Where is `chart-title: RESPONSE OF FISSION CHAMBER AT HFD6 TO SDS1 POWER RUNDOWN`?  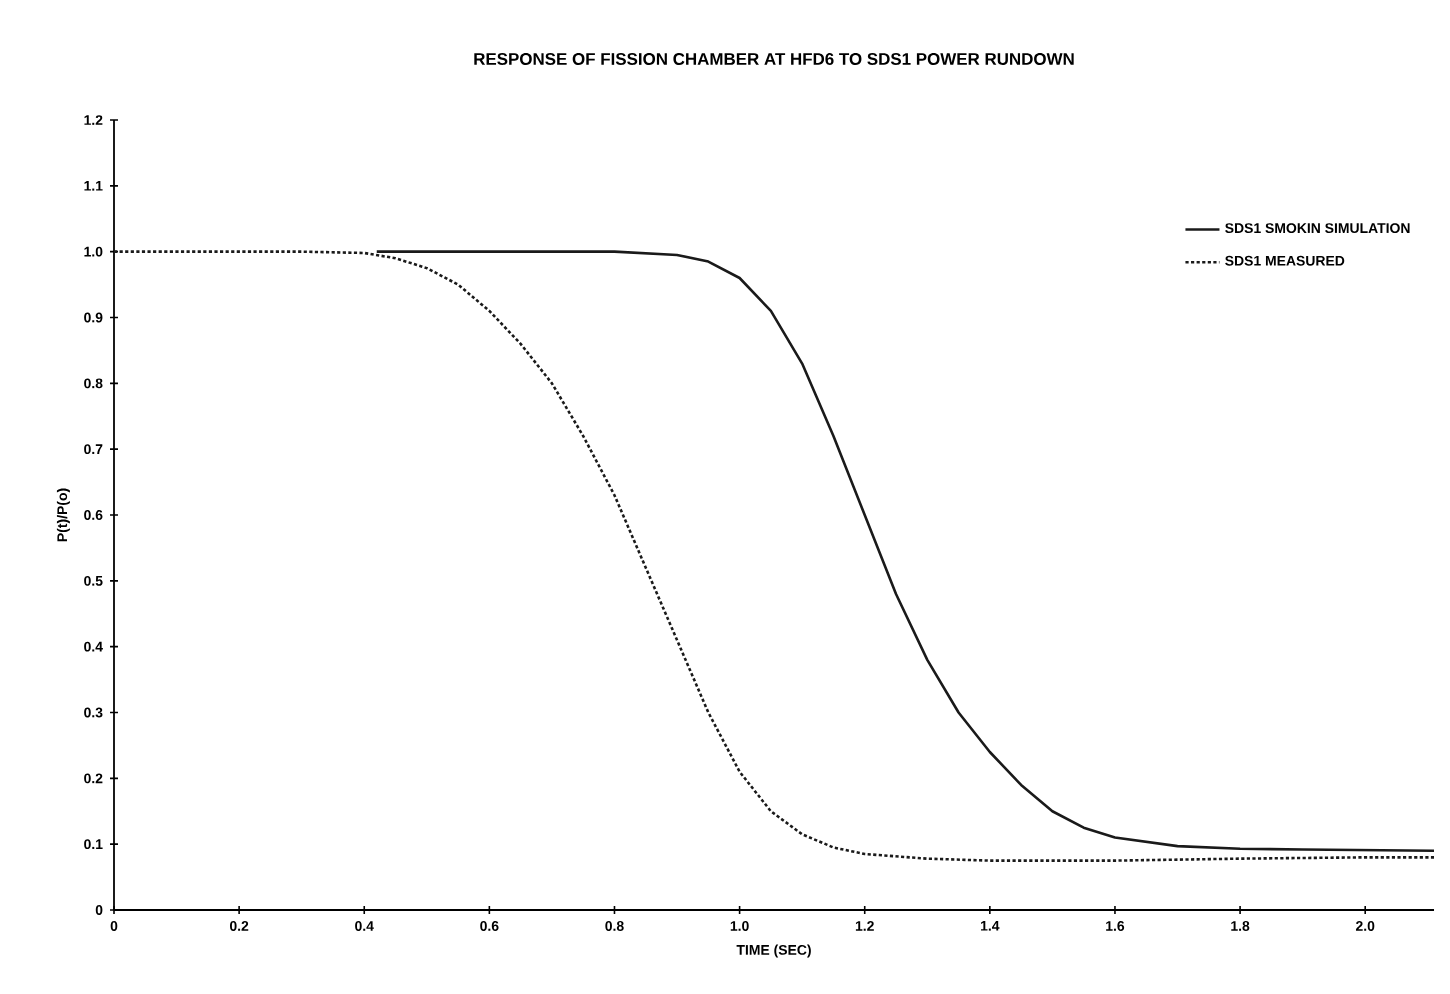 chart-title: RESPONSE OF FISSION CHAMBER AT HFD6 TO SDS1 POWER RUNDOWN is located at coordinates (774, 59).